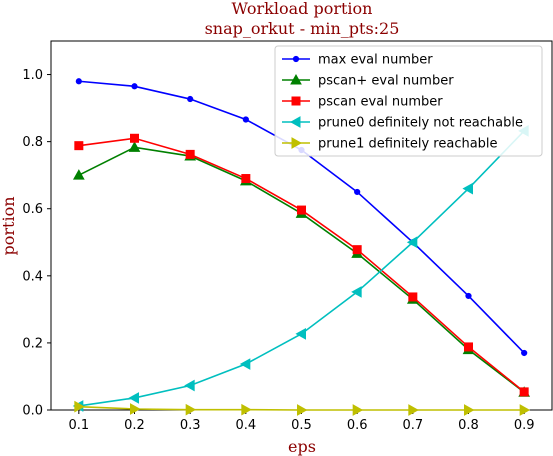 The width and height of the screenshot is (553, 456). What do you see at coordinates (386, 81) in the screenshot?
I see `legend-label: pscan+ eval number` at bounding box center [386, 81].